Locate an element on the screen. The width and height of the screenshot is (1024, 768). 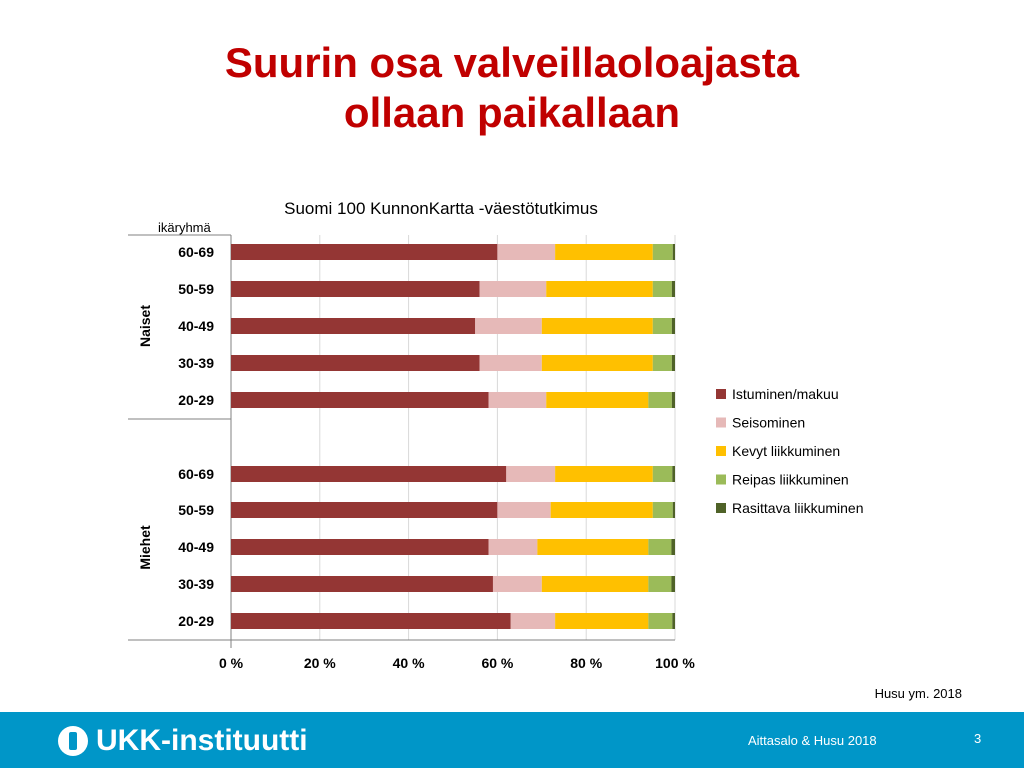
group-label: Naiset is located at coordinates (145, 326).